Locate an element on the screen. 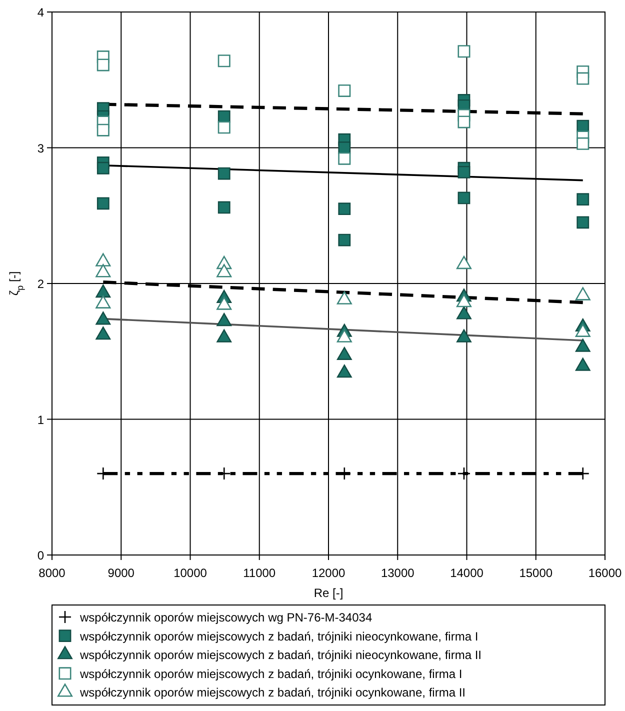 Image resolution: width=625 pixels, height=711 pixels. legend-label: współczynnik oporów miejscowych wg PN-76-M-34034 is located at coordinates (225, 617).